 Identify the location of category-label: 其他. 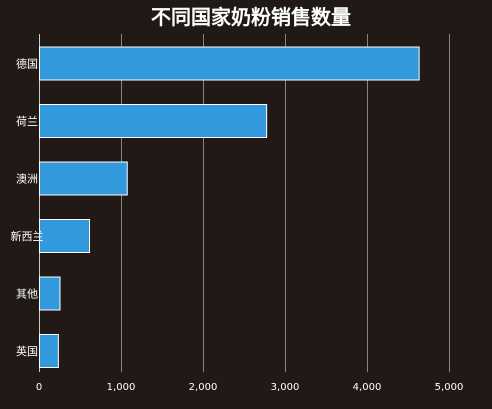
(27, 294).